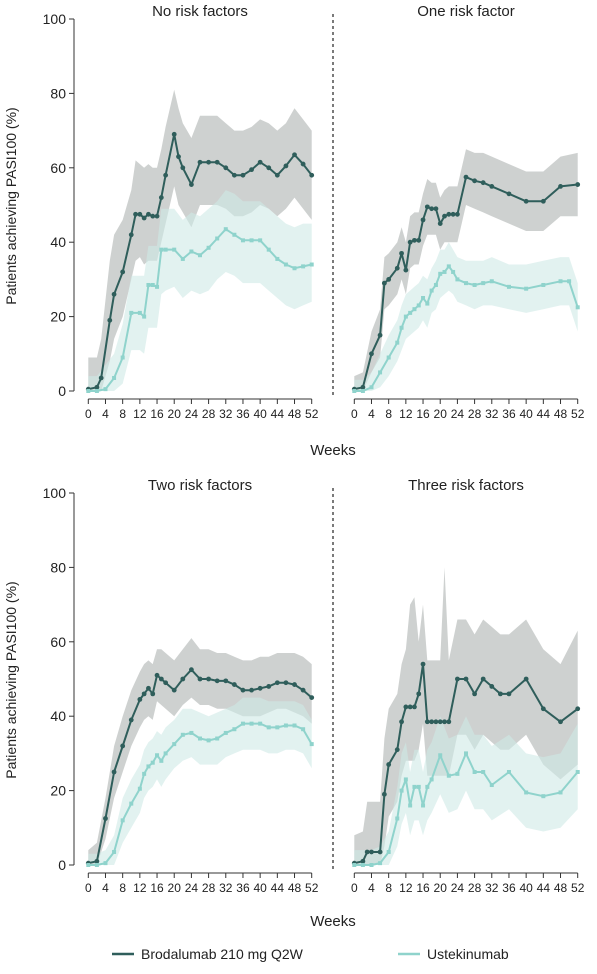  Describe the element at coordinates (295, 414) in the screenshot. I see `no-risk-x-tick-label-48: 48` at that location.